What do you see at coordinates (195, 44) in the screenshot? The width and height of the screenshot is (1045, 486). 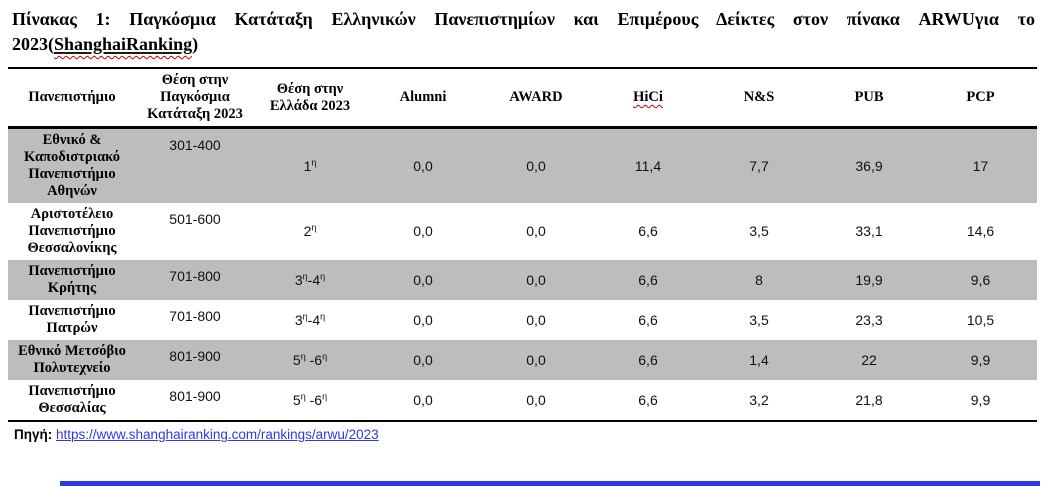 I see `title-suffix: )` at bounding box center [195, 44].